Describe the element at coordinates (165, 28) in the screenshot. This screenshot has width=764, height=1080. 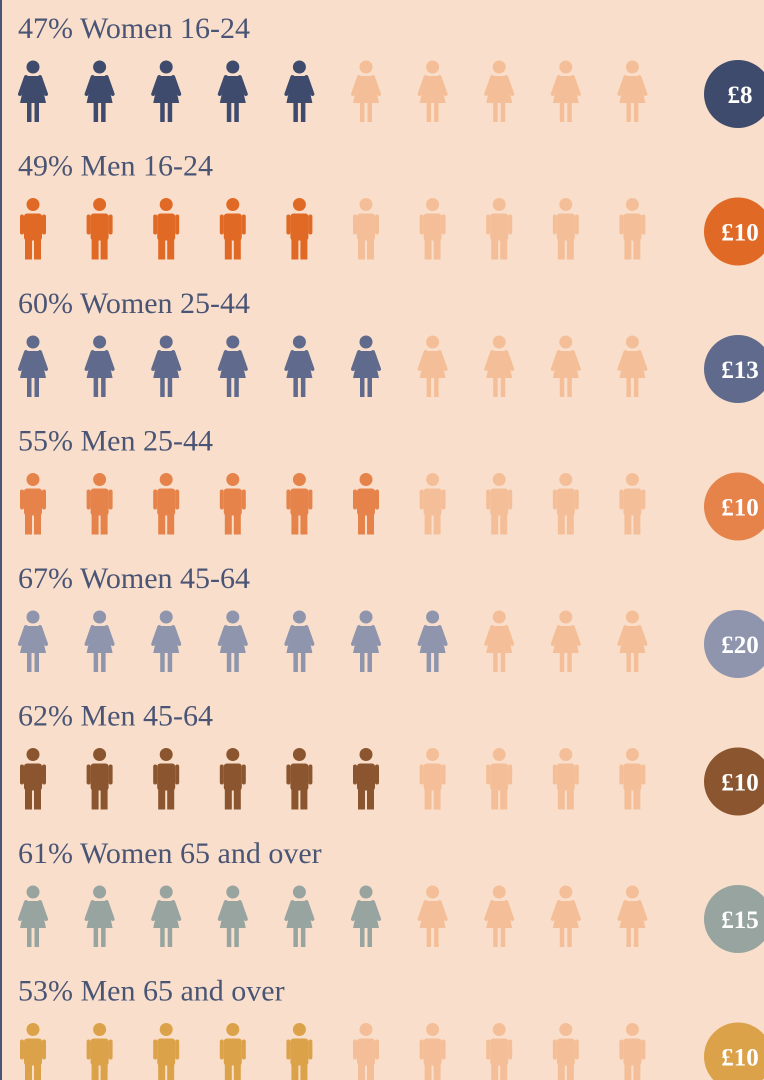
I see `category-label: Women 16-24` at that location.